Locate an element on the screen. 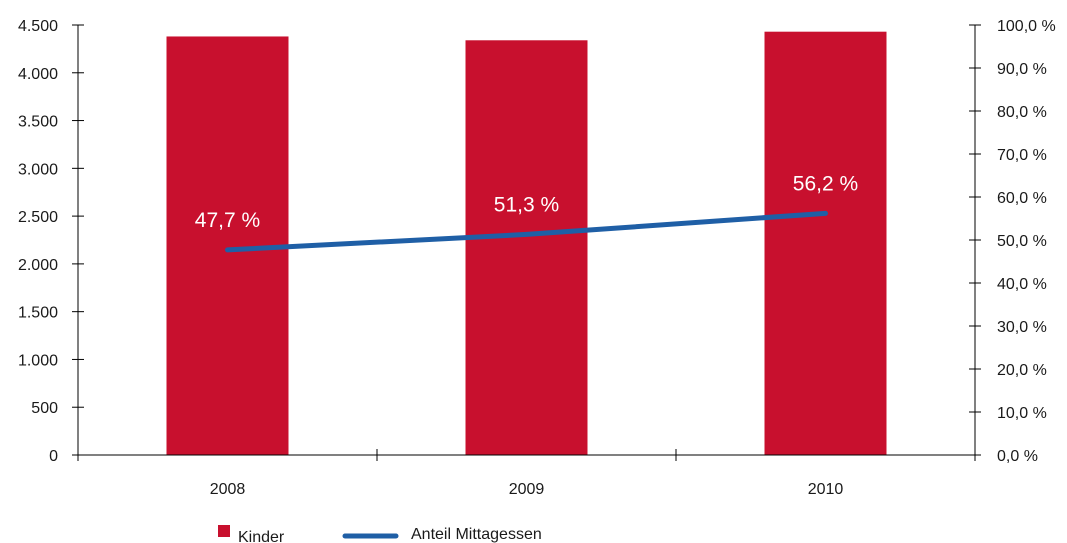 Image resolution: width=1067 pixels, height=543 pixels. bar-2009 is located at coordinates (526, 248).